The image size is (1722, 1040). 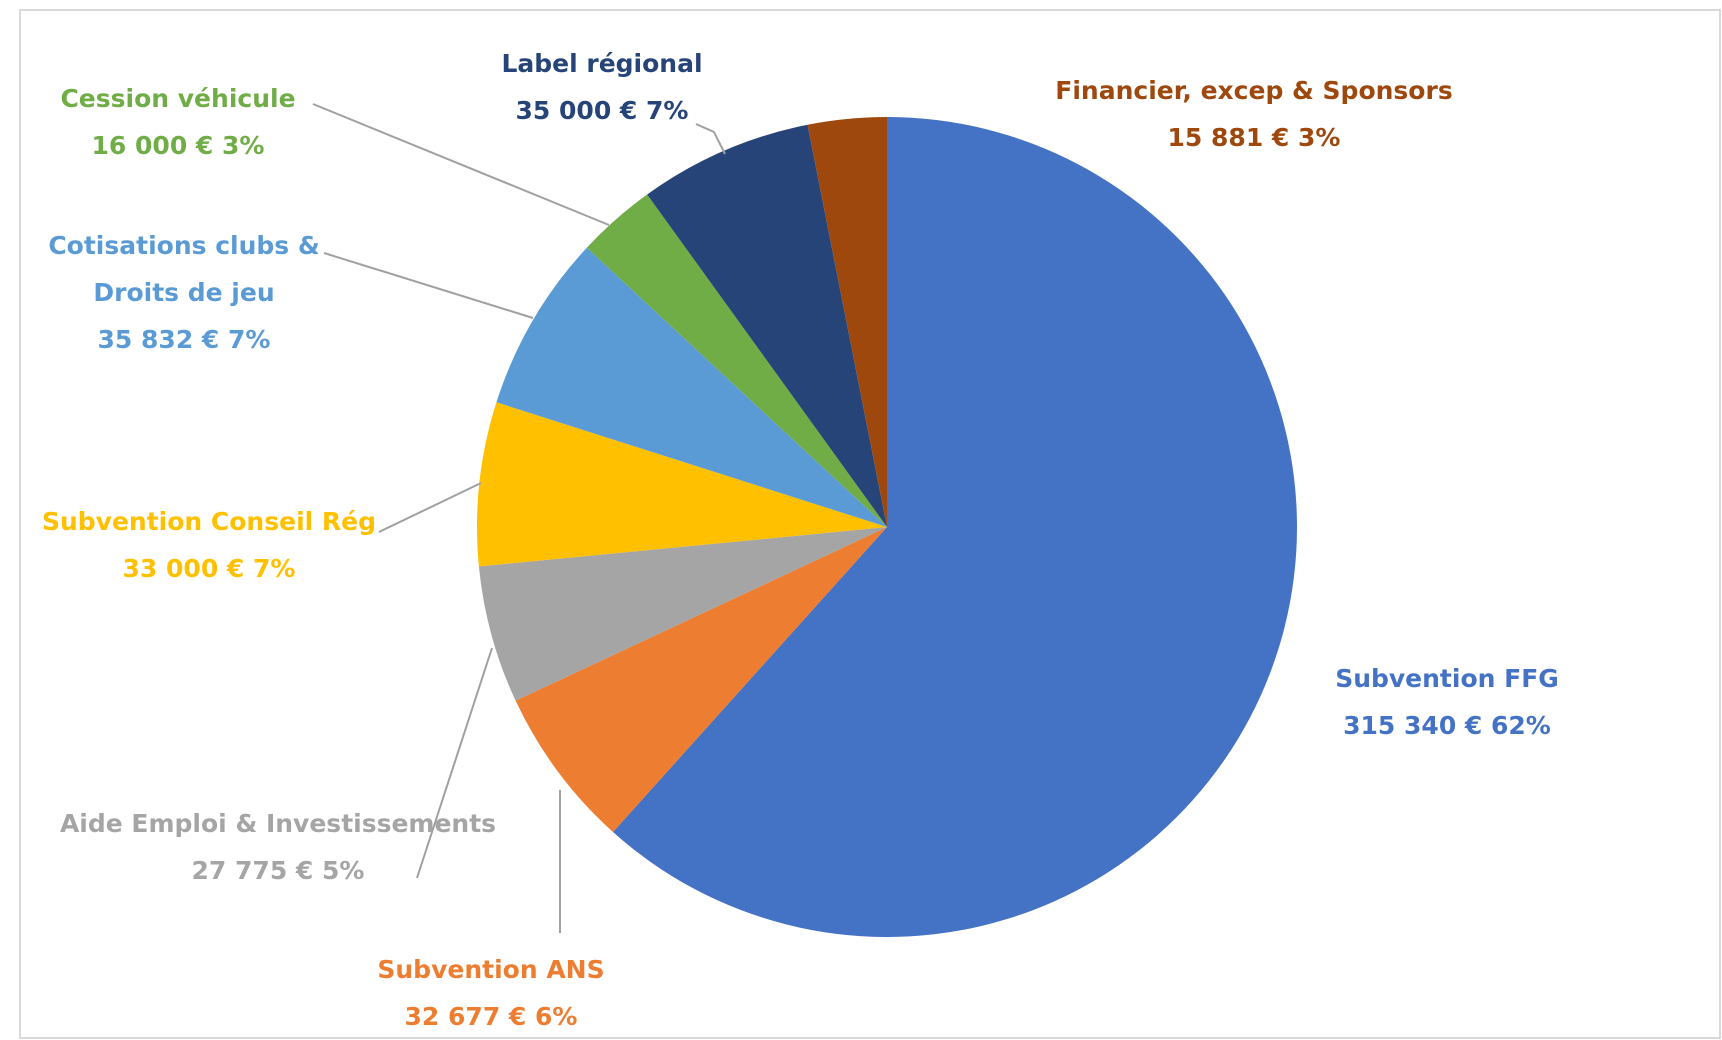 I want to click on value-label: 27 775 € 5%, so click(x=278, y=870).